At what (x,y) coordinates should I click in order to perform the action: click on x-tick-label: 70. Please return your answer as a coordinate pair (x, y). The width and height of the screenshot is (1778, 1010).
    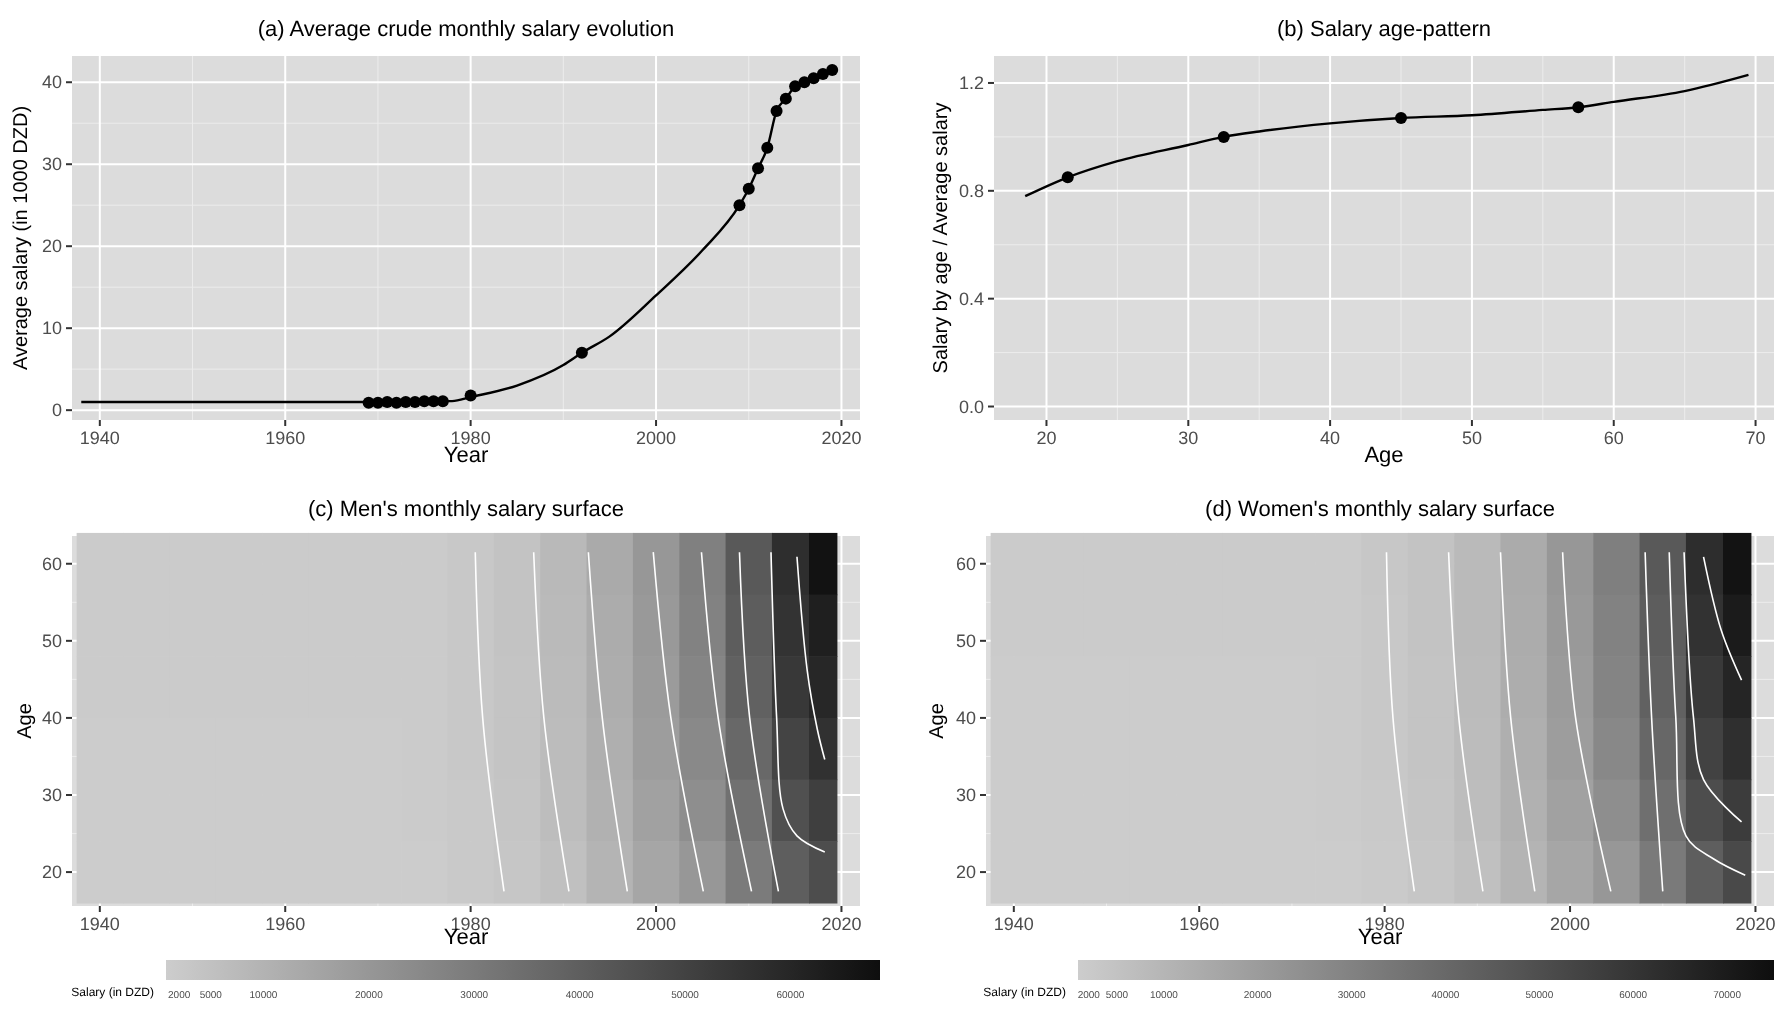
    Looking at the image, I should click on (1755, 438).